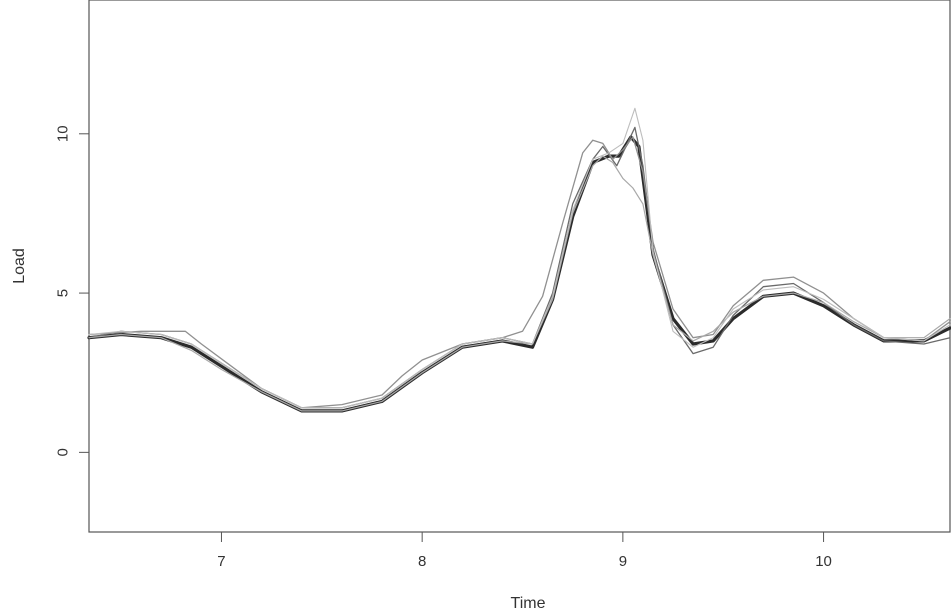 The image size is (951, 615). Describe the element at coordinates (63, 133) in the screenshot. I see `y-tick-label: 10` at that location.